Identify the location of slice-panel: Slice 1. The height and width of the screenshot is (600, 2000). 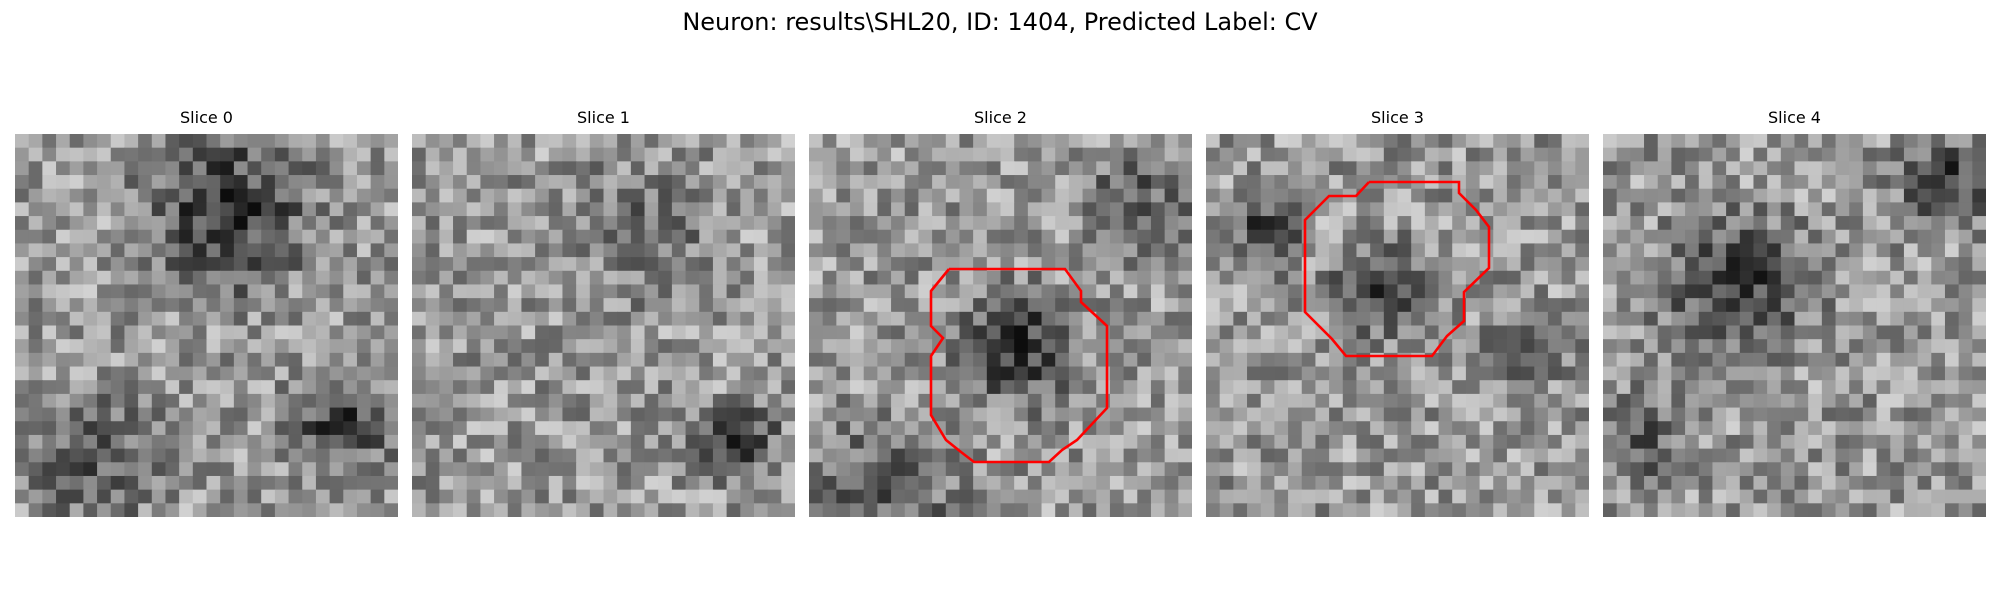
(603, 312).